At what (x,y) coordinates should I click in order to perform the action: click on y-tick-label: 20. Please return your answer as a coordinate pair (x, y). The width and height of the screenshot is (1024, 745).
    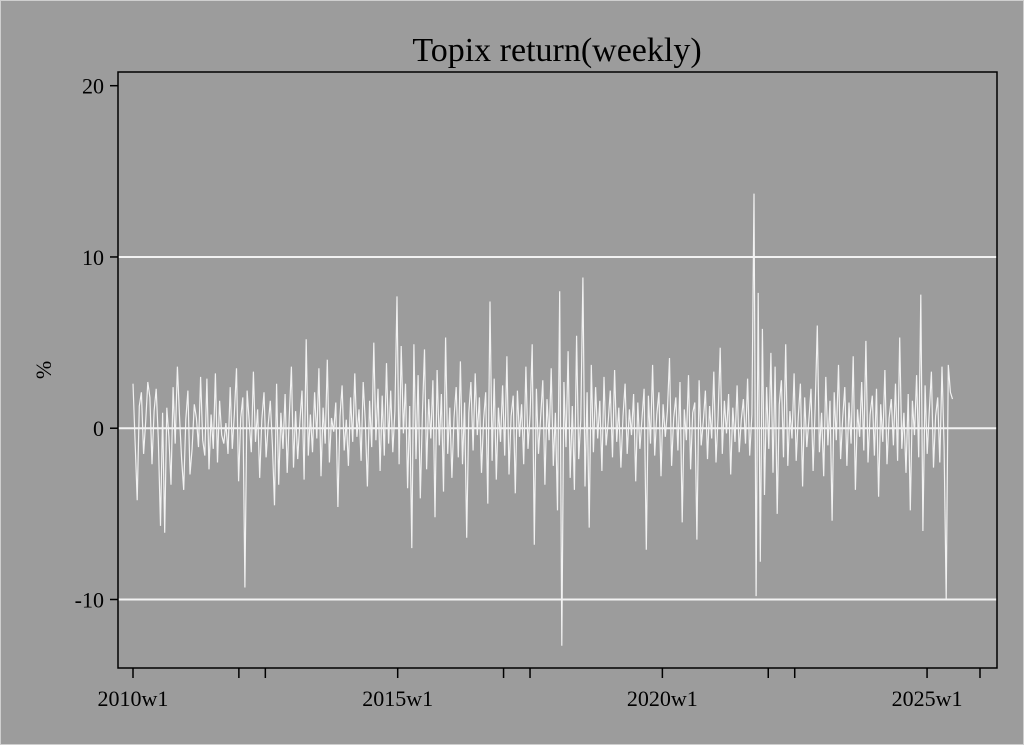
    Looking at the image, I should click on (93, 86).